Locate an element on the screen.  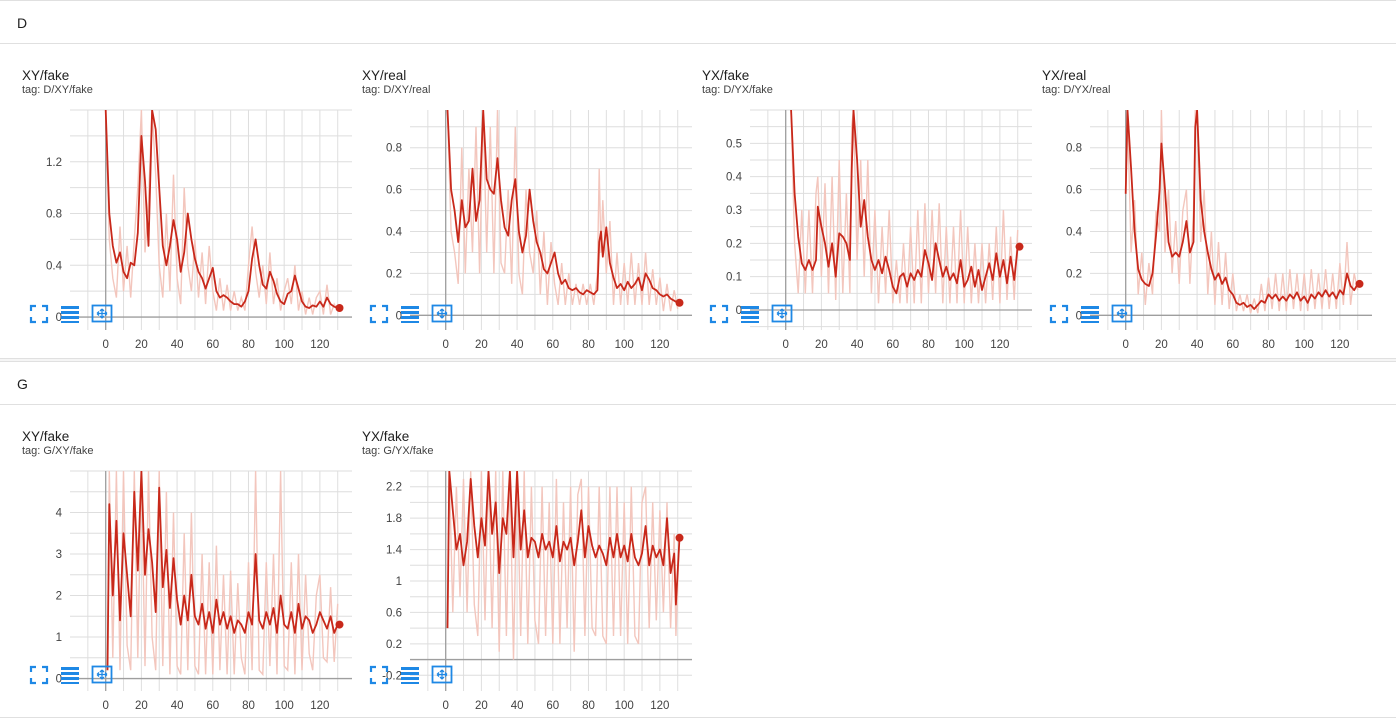
chart-title: XY/real is located at coordinates (384, 75).